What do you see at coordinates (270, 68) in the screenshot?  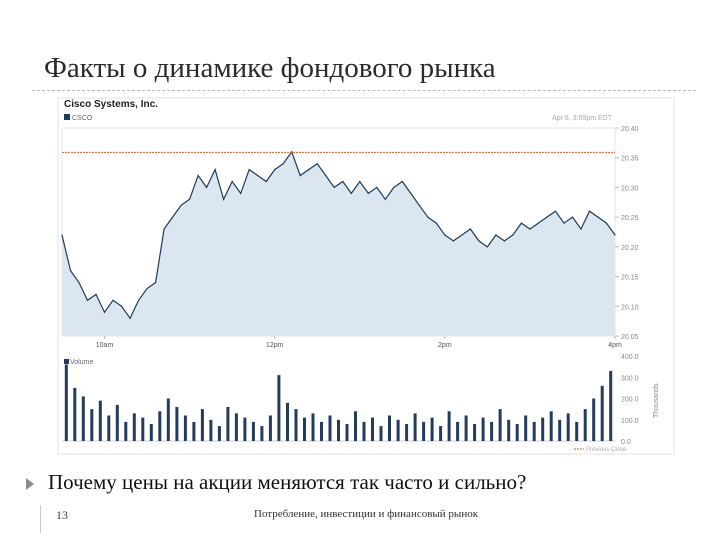 I see `slide-title: Факты о динамике фондового рынка` at bounding box center [270, 68].